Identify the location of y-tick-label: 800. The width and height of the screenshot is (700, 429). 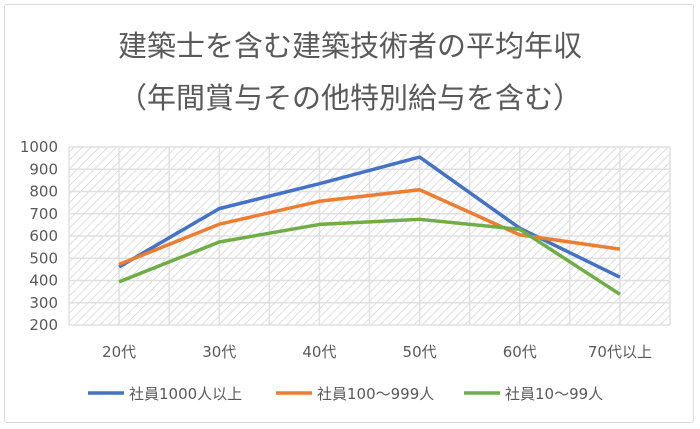
(43, 192).